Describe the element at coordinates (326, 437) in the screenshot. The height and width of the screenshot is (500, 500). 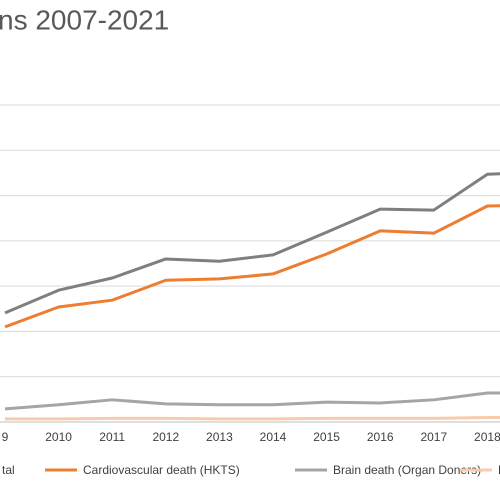
I see `x-tick-label: 2015` at that location.